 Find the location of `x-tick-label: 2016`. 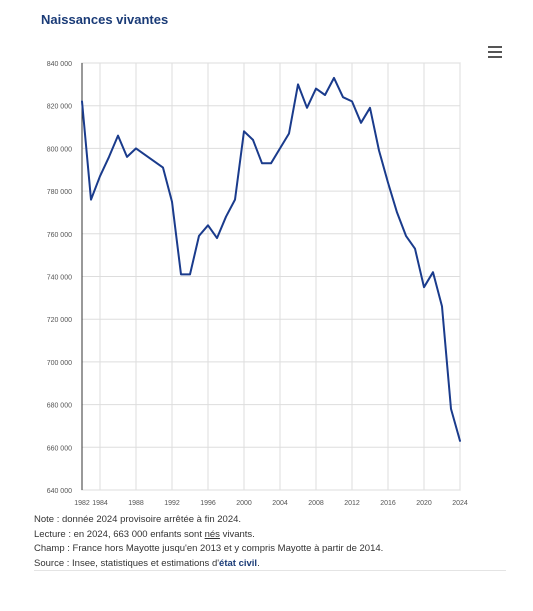

x-tick-label: 2016 is located at coordinates (388, 502).